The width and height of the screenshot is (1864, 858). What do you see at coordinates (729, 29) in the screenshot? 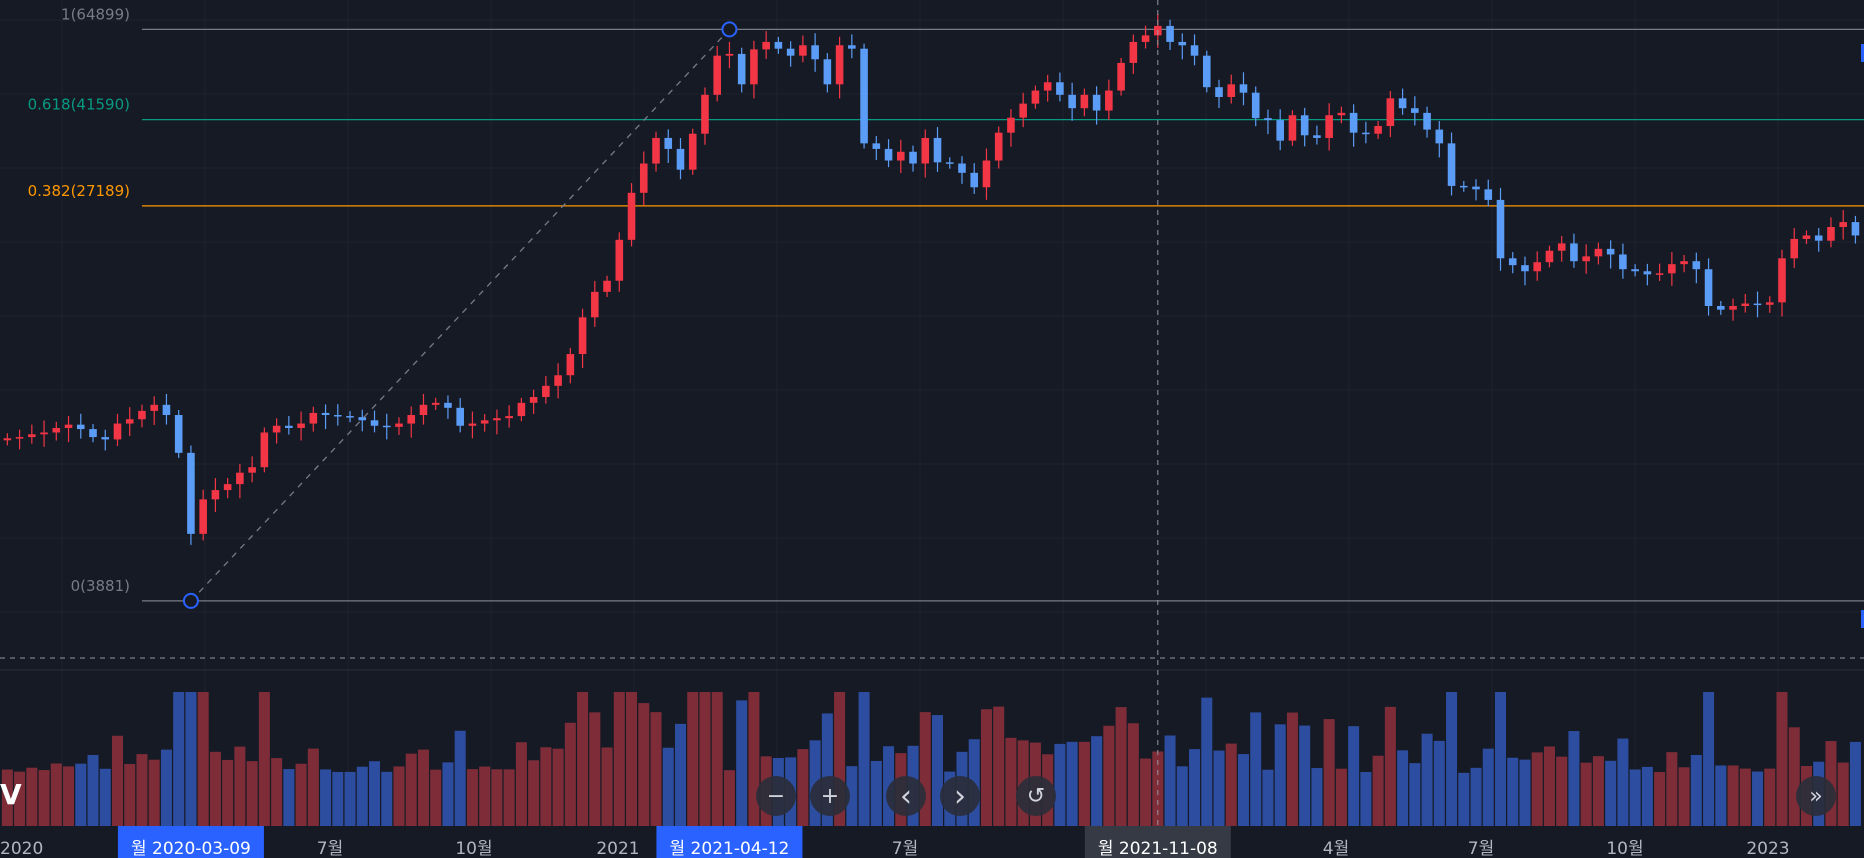
I see `fib-anchor-end-handle` at bounding box center [729, 29].